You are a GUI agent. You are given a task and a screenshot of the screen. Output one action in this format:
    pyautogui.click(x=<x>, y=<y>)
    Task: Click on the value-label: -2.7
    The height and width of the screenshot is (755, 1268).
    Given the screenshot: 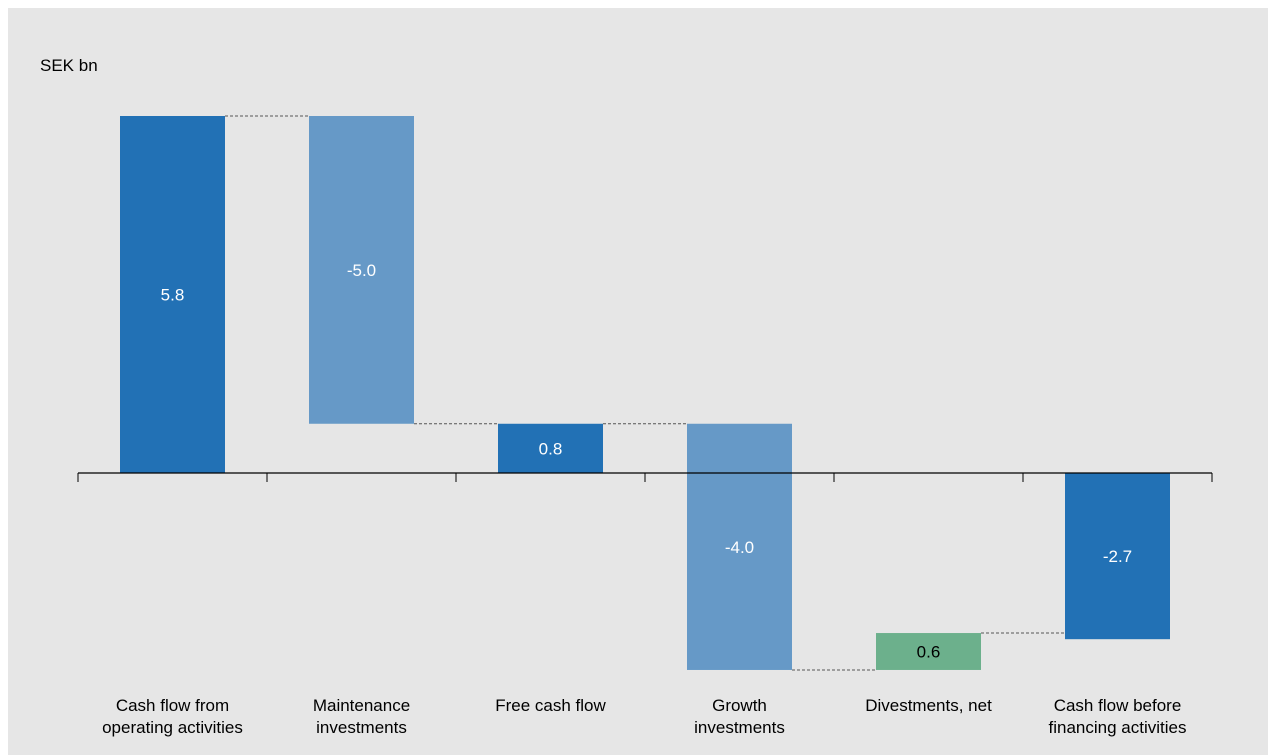 What is the action you would take?
    pyautogui.click(x=1117, y=556)
    